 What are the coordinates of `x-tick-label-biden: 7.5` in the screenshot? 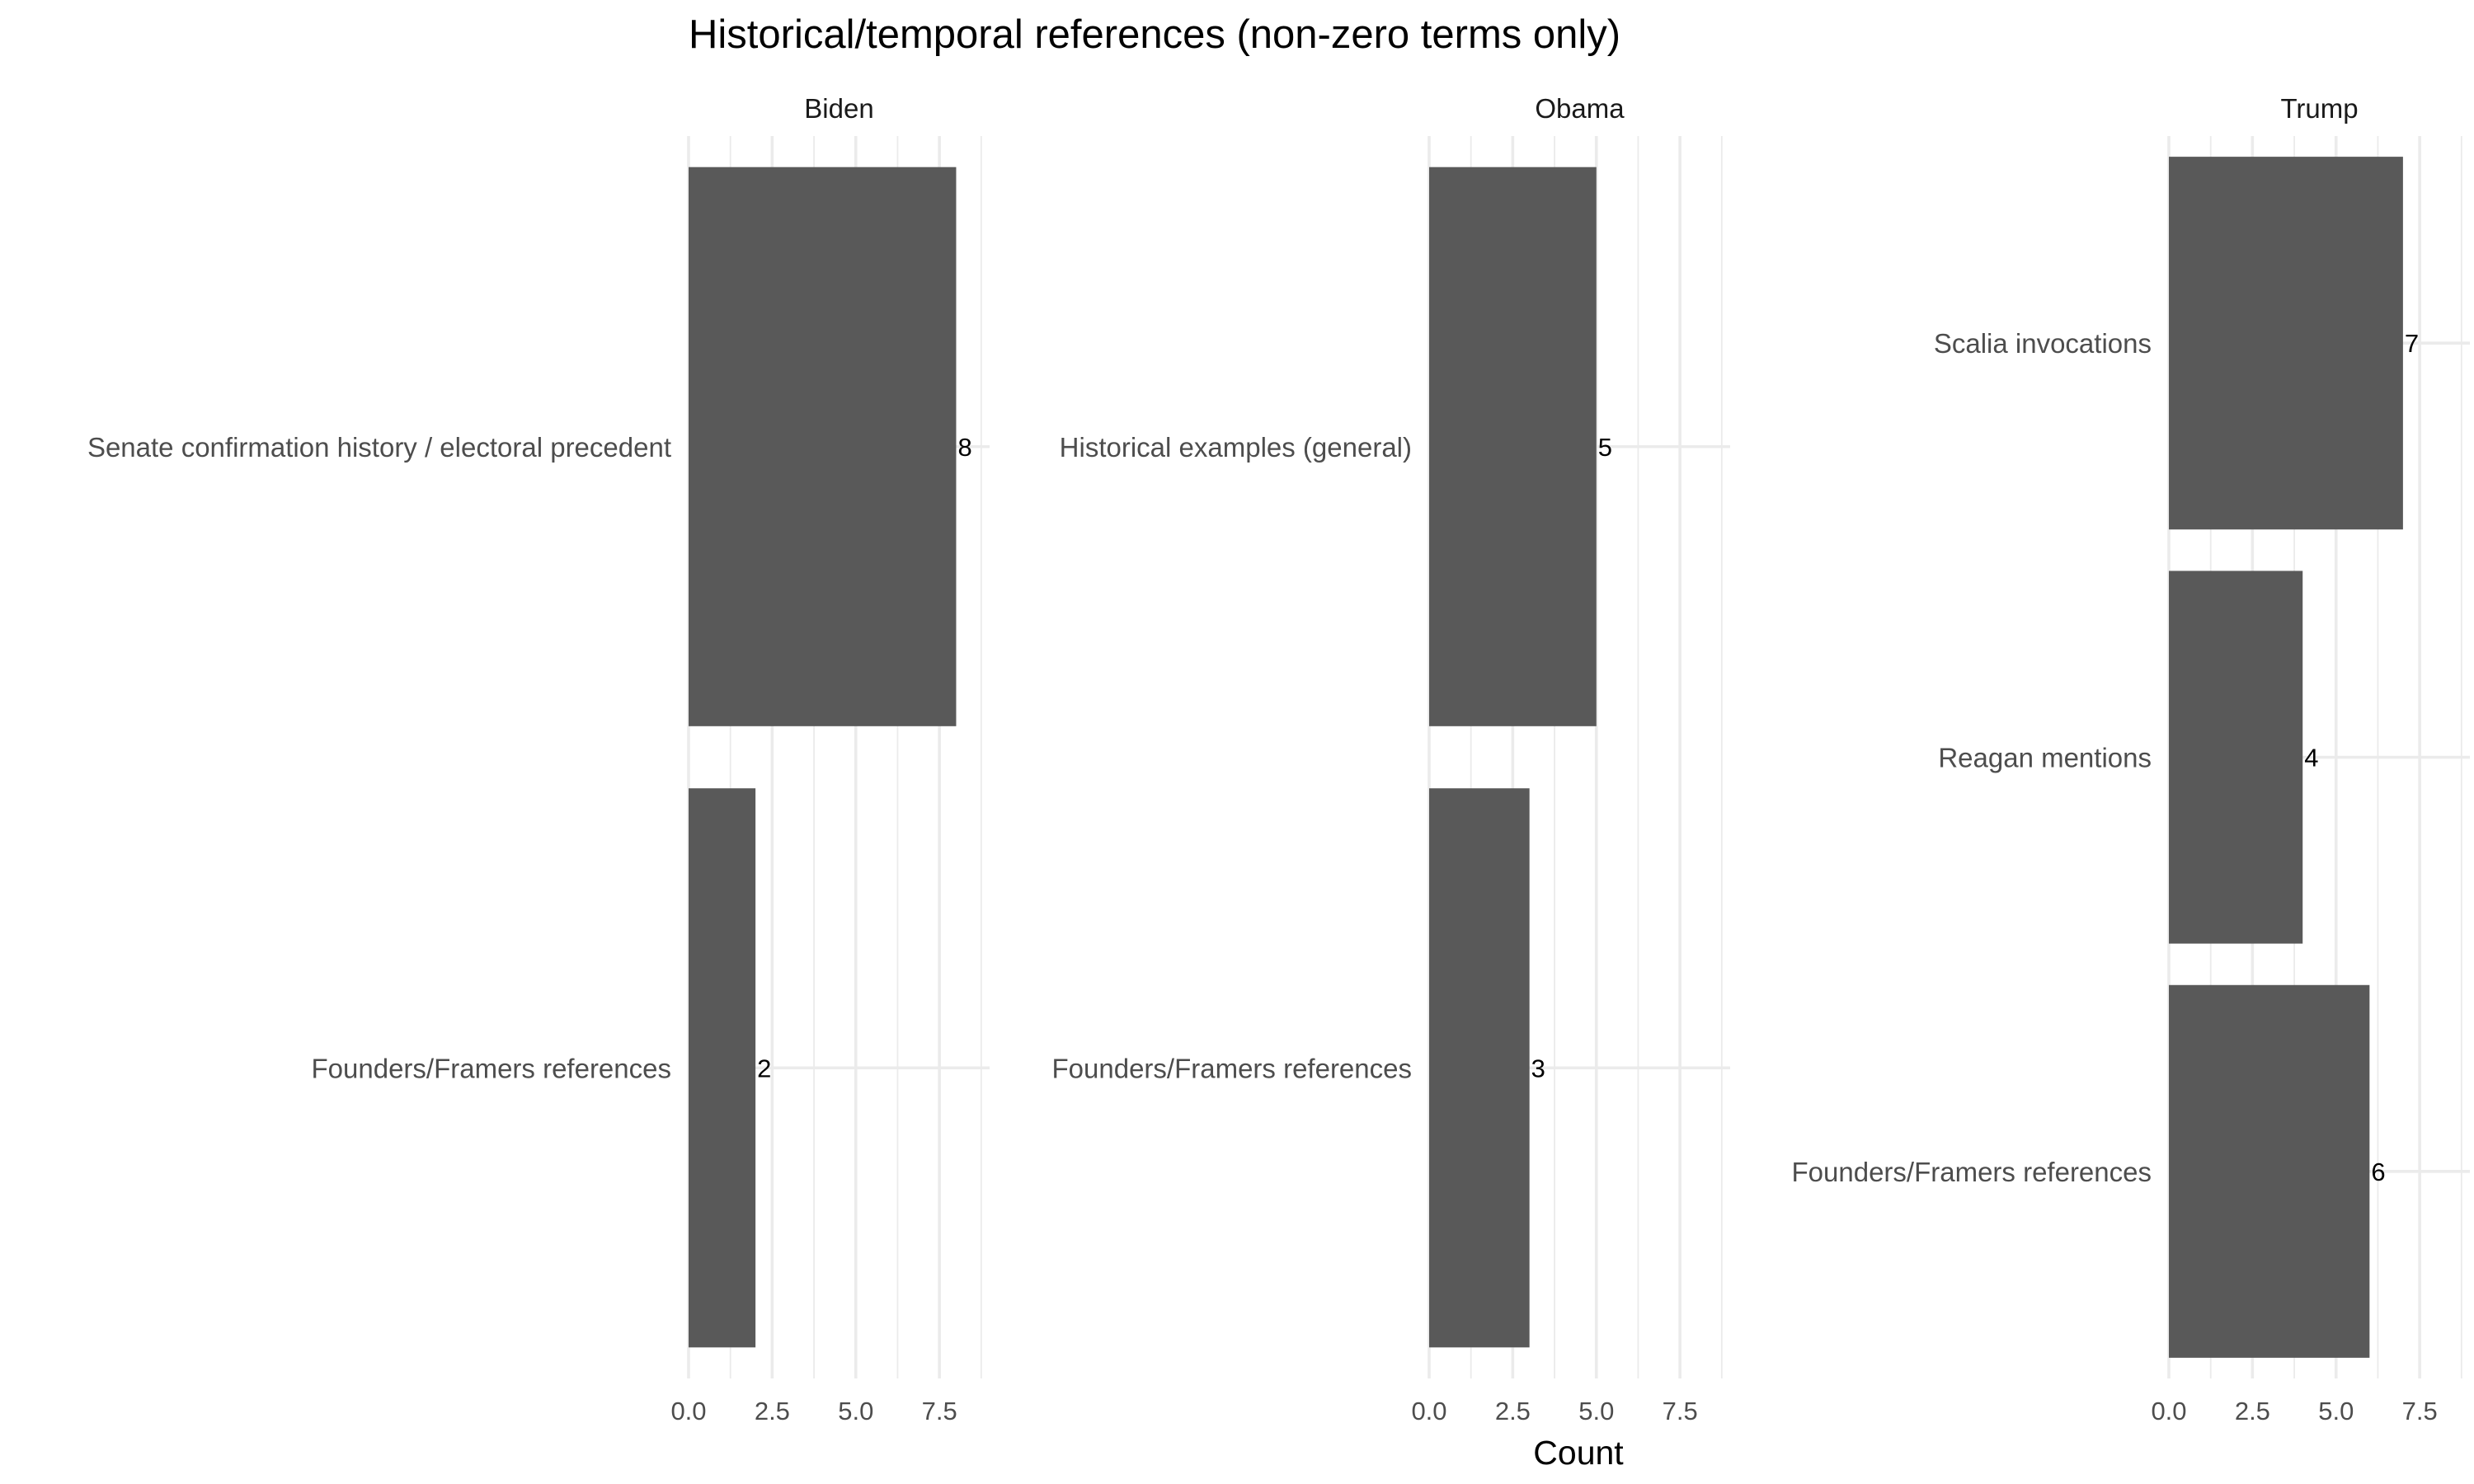 It's located at (939, 1411).